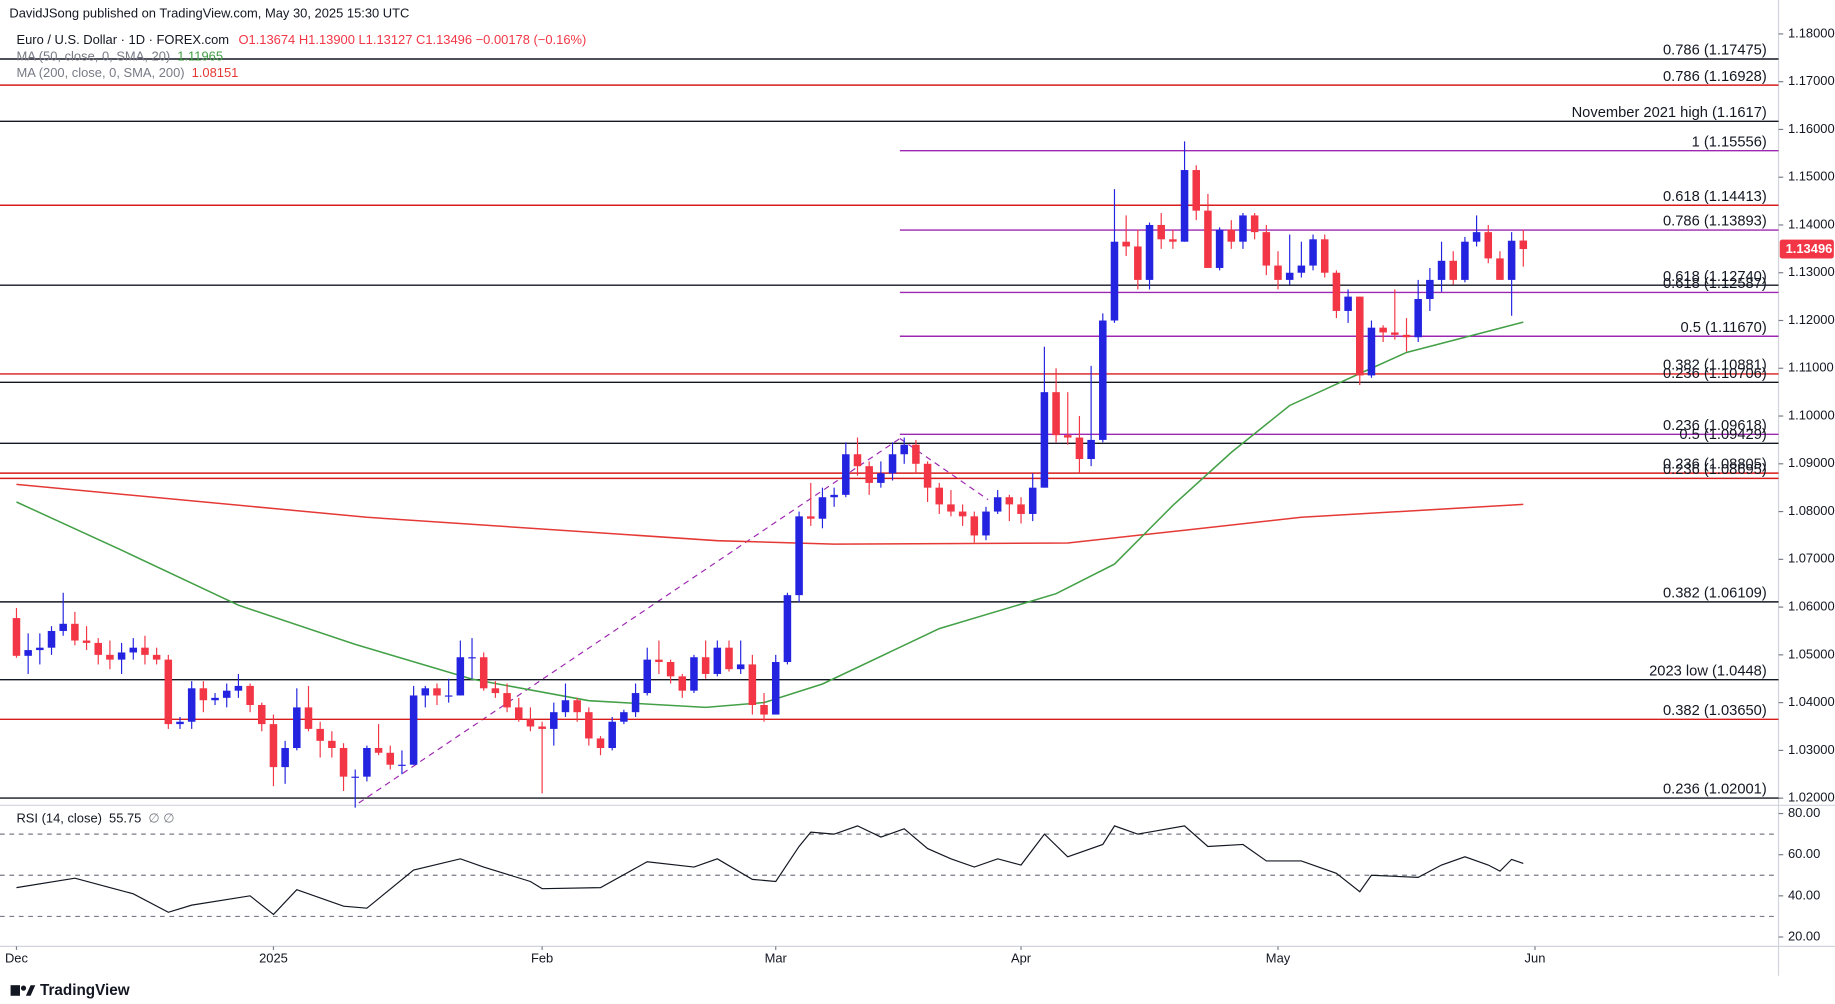 Image resolution: width=1835 pixels, height=1004 pixels. Describe the element at coordinates (1811, 749) in the screenshot. I see `y-tick-label: 1.03000` at that location.